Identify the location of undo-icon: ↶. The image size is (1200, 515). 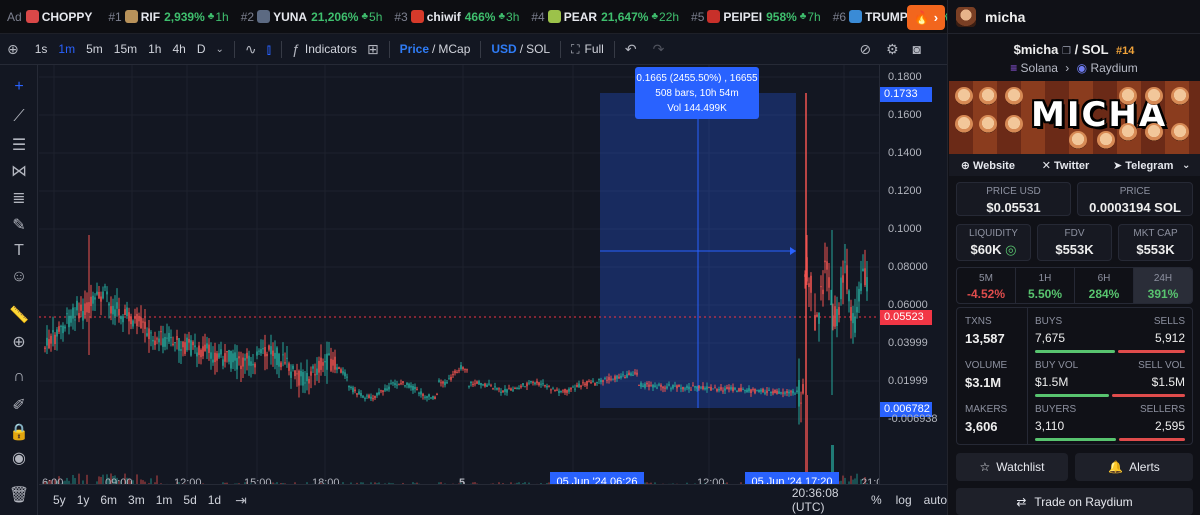
(630, 48).